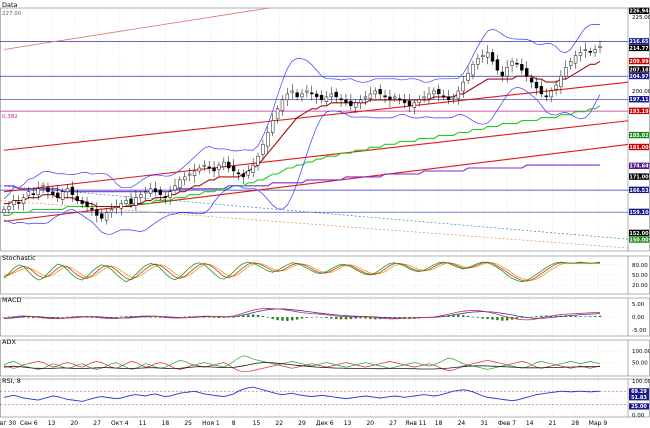 This screenshot has width=650, height=428. I want to click on rsi-axis-label: 0.00, so click(638, 416).